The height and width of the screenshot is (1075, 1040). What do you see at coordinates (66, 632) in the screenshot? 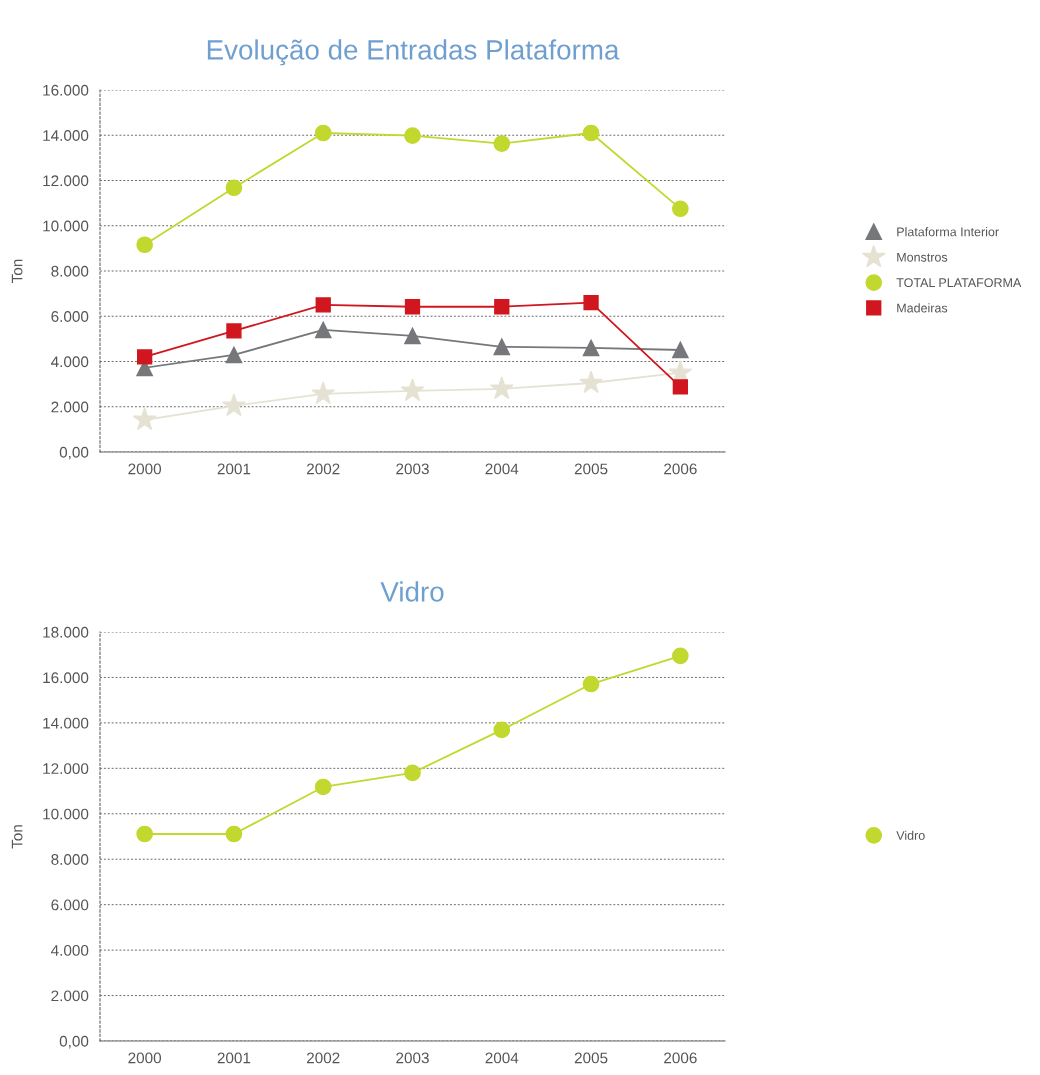
I see `y-tick-label: 18.000` at bounding box center [66, 632].